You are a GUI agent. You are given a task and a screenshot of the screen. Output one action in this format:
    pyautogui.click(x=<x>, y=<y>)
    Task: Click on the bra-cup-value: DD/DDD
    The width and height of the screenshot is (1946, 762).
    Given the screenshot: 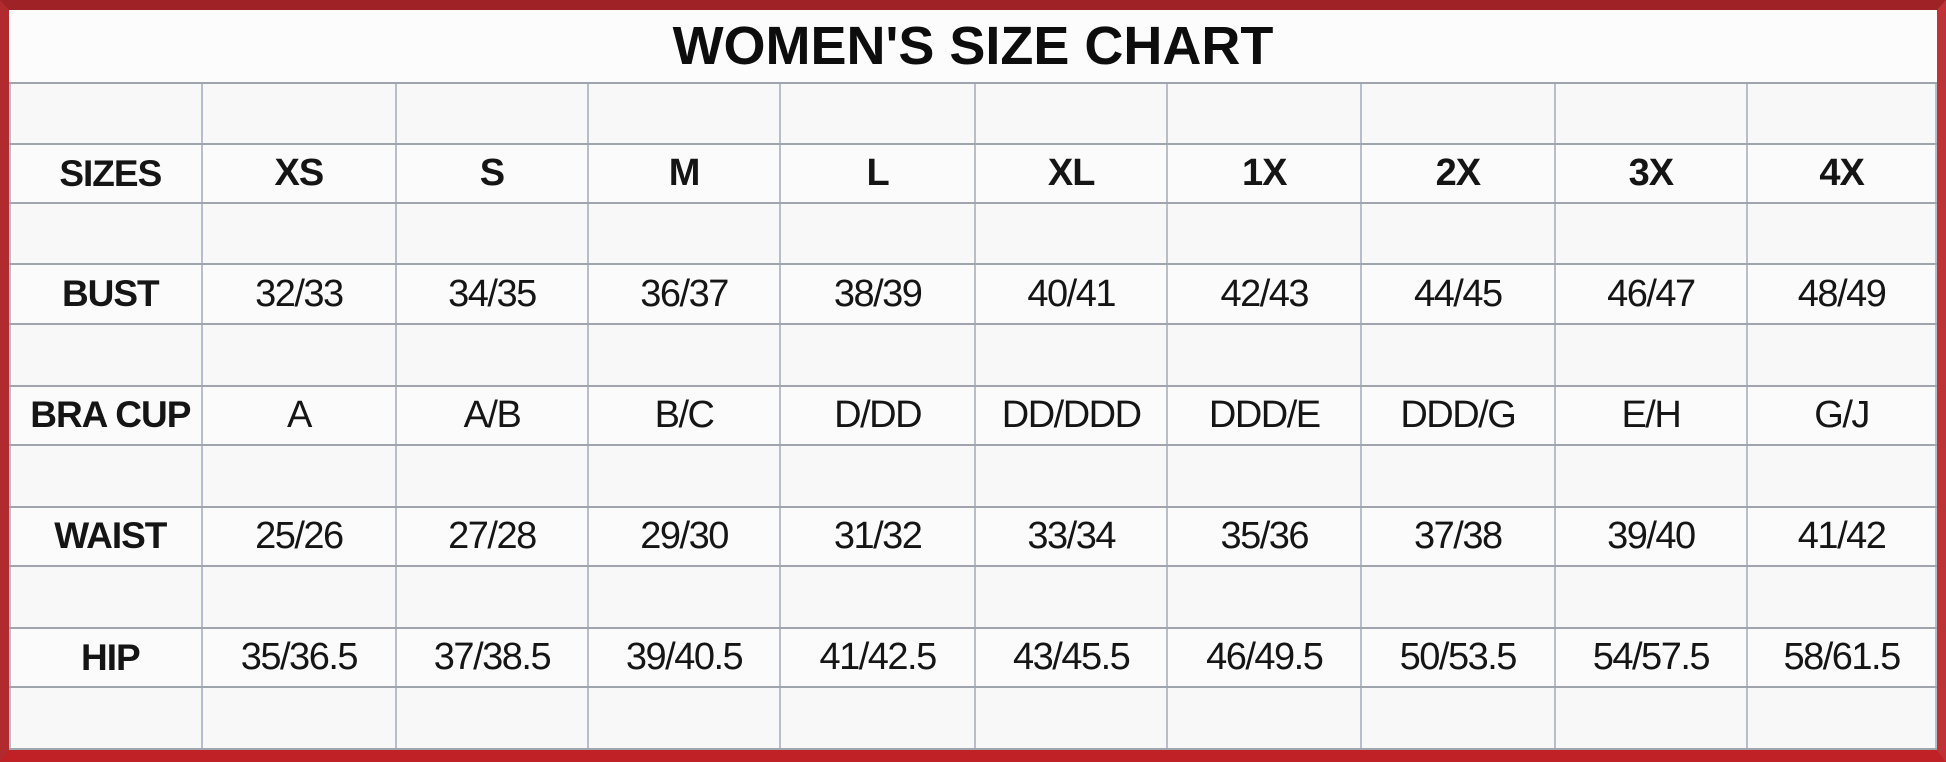 What is the action you would take?
    pyautogui.click(x=1071, y=415)
    